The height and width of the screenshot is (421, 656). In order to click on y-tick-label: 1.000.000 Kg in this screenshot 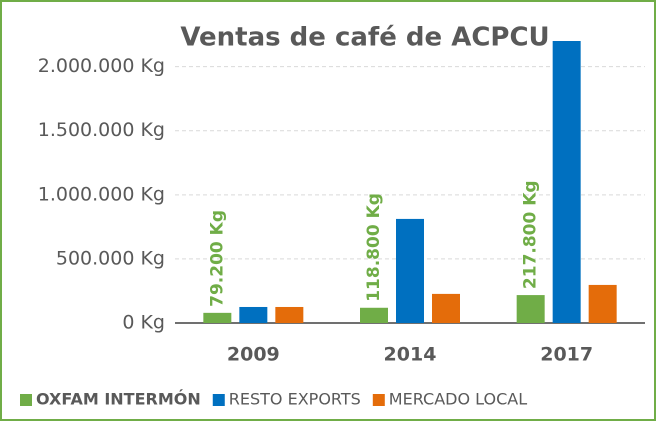, I will do `click(101, 194)`.